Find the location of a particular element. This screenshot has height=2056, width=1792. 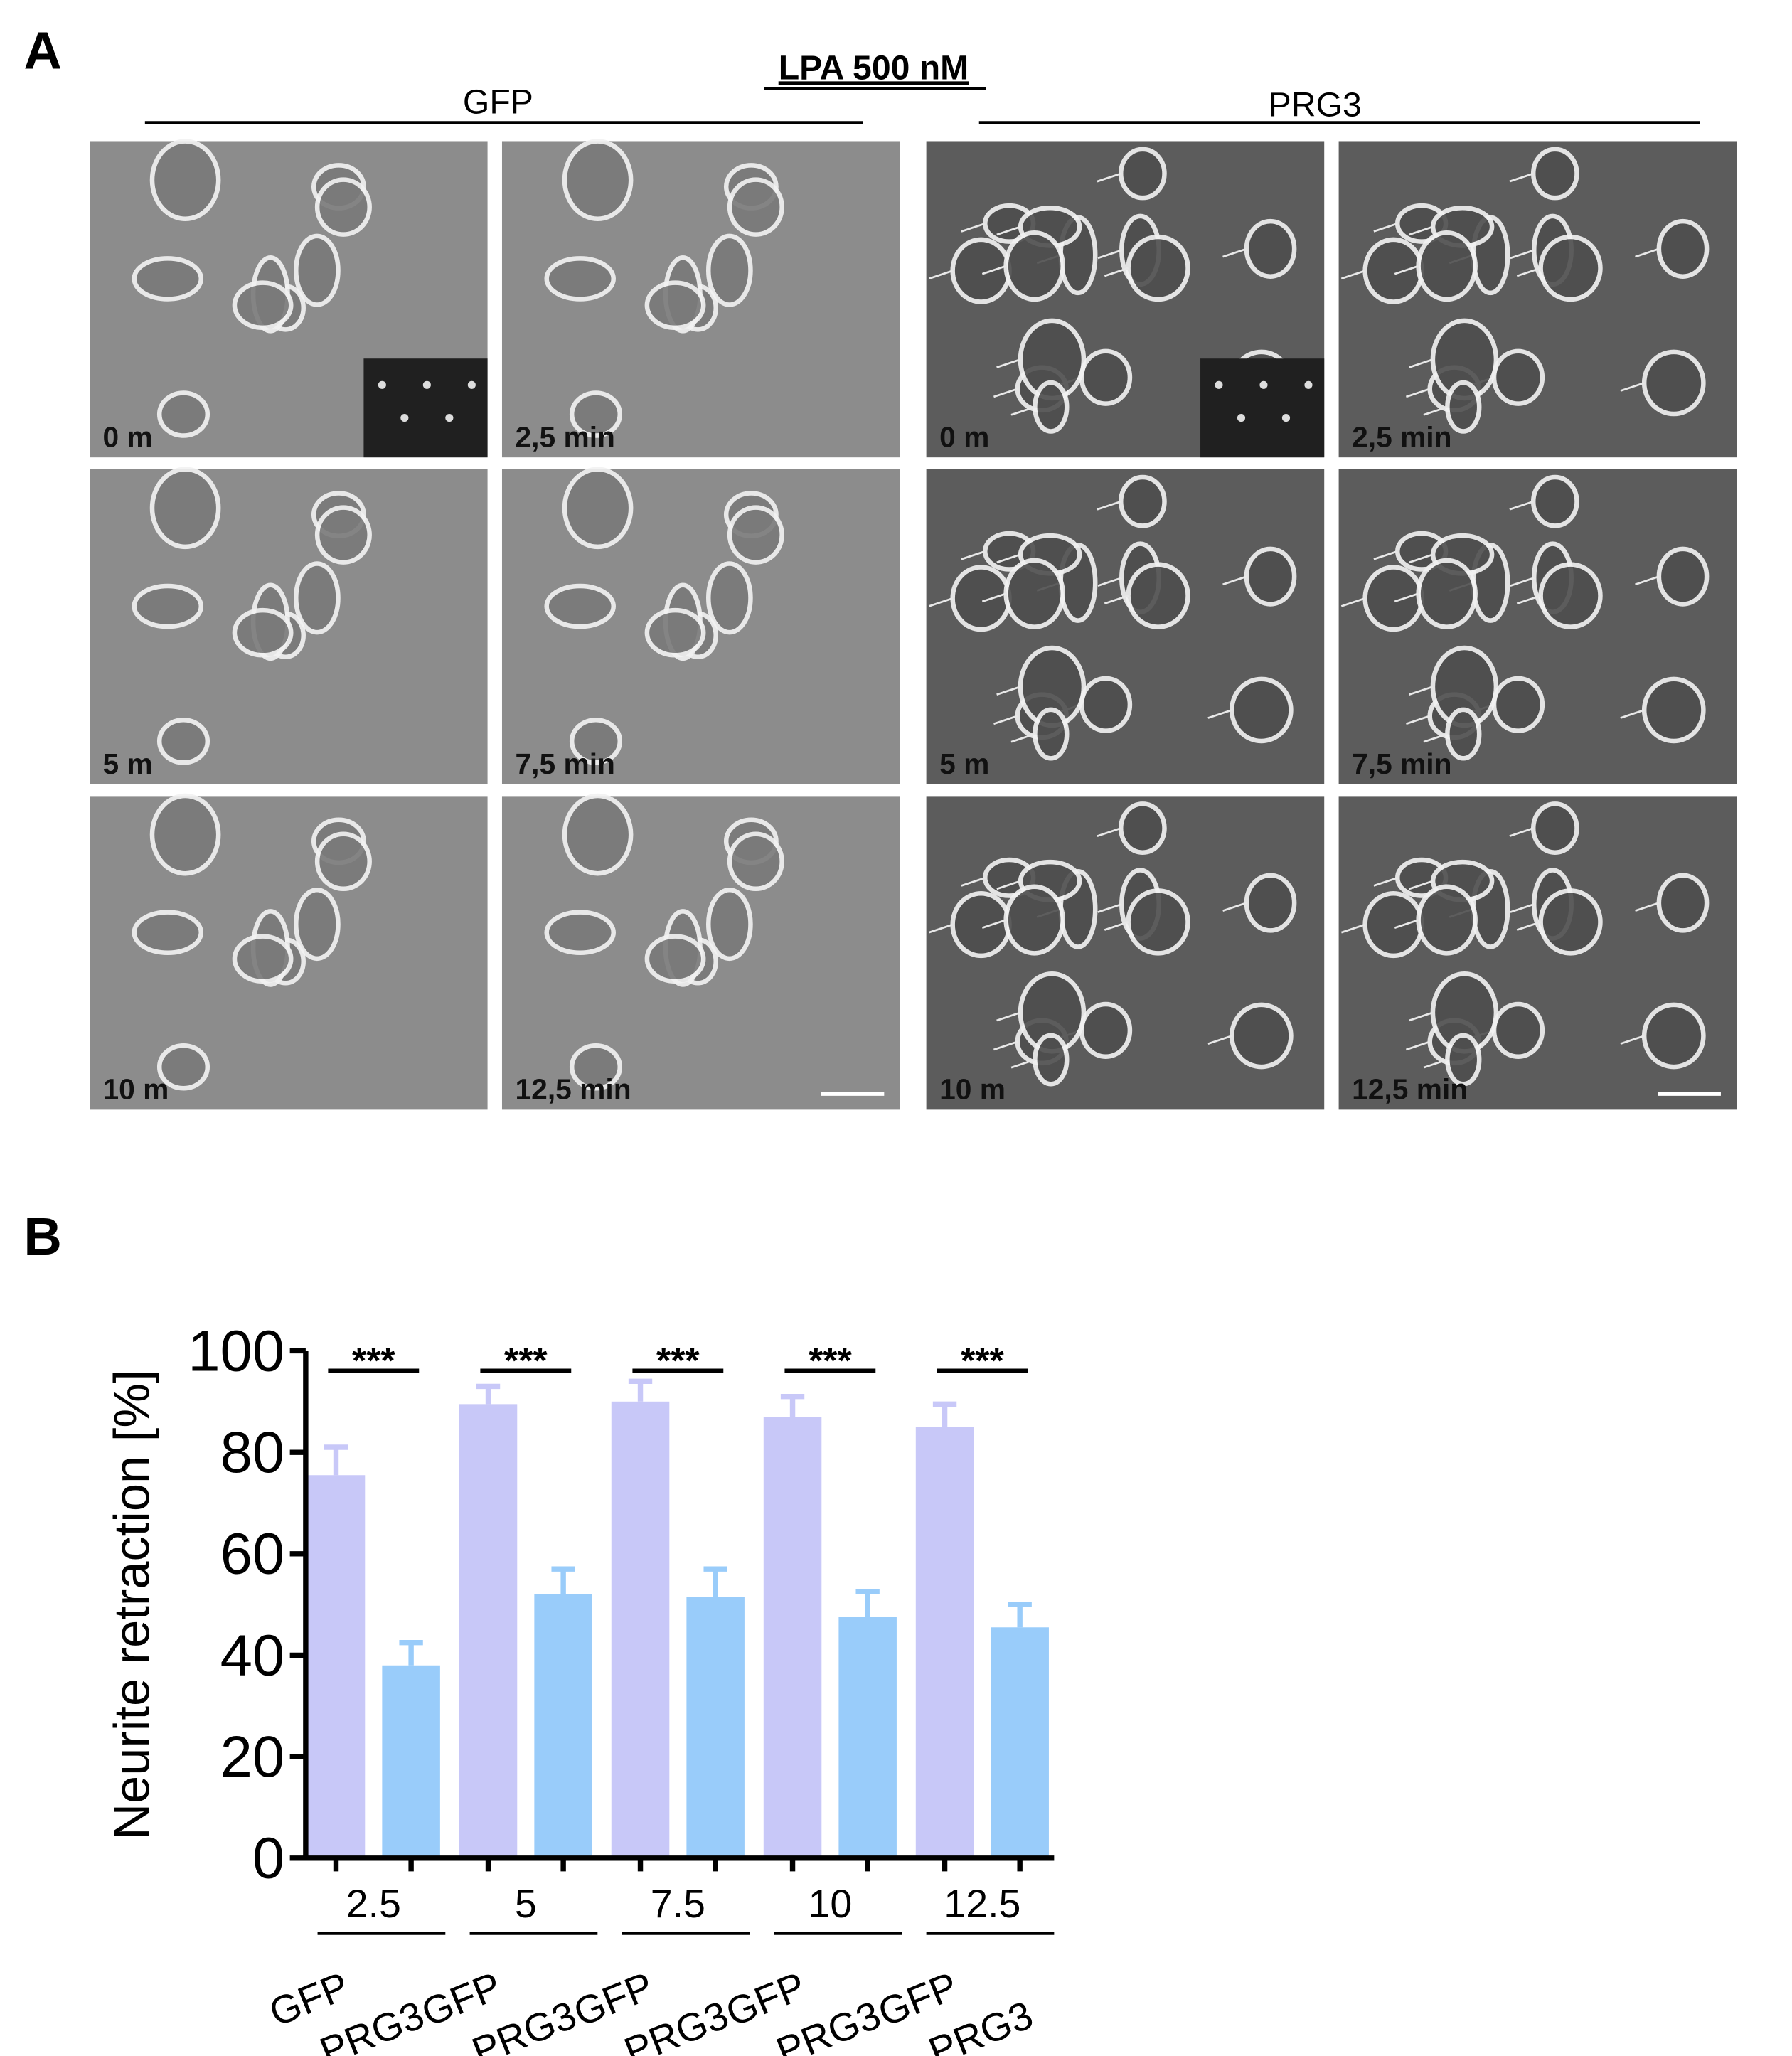

y-tick-label: 20 is located at coordinates (252, 1757).